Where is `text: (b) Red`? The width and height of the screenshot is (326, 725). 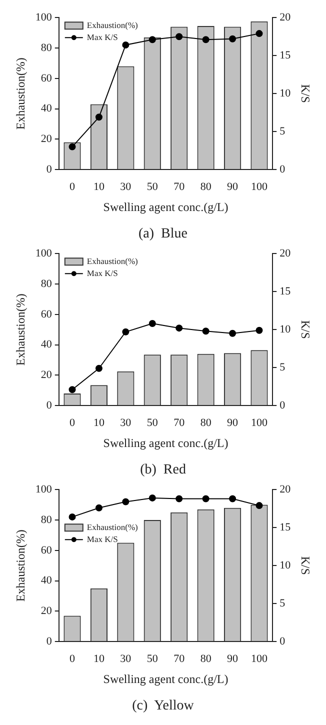
text: (b) Red is located at coordinates (163, 470).